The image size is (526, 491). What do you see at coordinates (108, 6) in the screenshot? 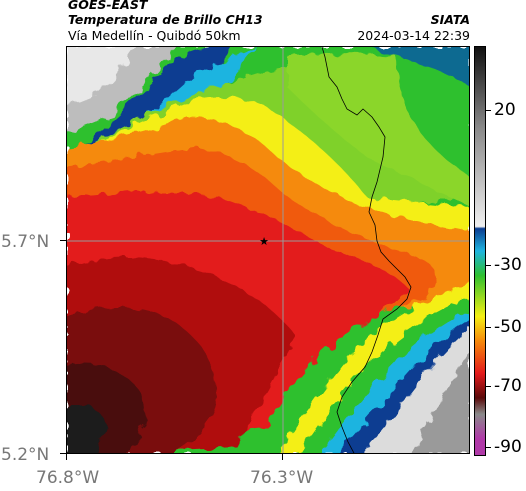
I see `satellite-title: GOES-EAST` at bounding box center [108, 6].